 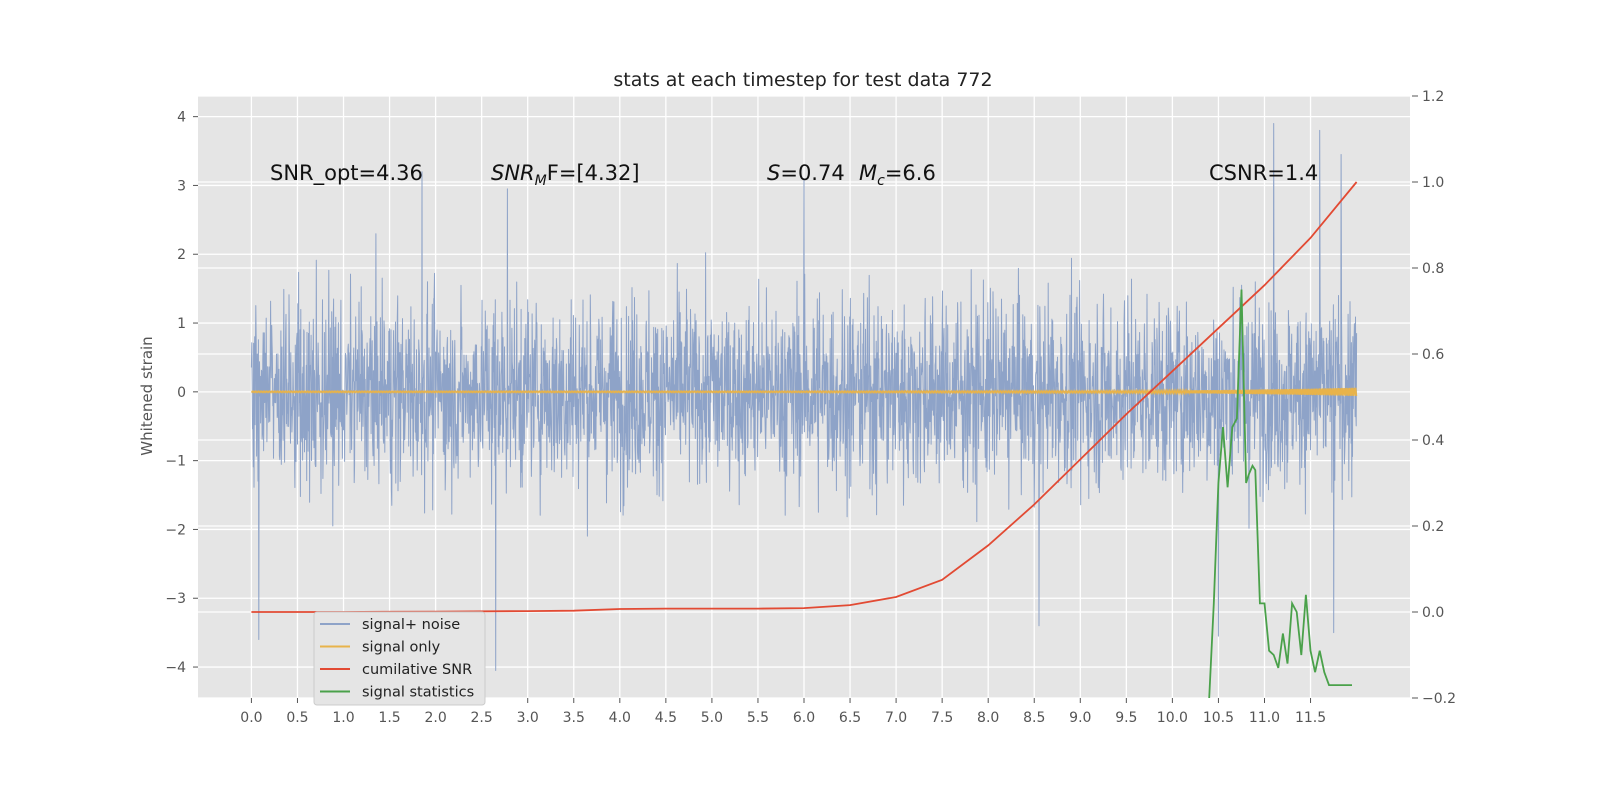 What do you see at coordinates (1263, 173) in the screenshot?
I see `annotation-csnr: CSNR=1.4` at bounding box center [1263, 173].